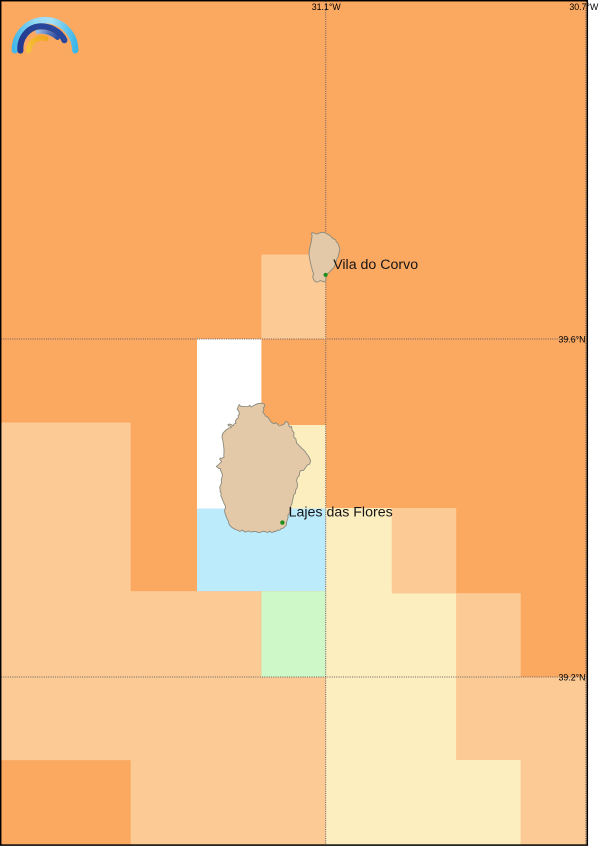 The width and height of the screenshot is (600, 846). I want to click on svg-text: Lajes das Flores, so click(341, 513).